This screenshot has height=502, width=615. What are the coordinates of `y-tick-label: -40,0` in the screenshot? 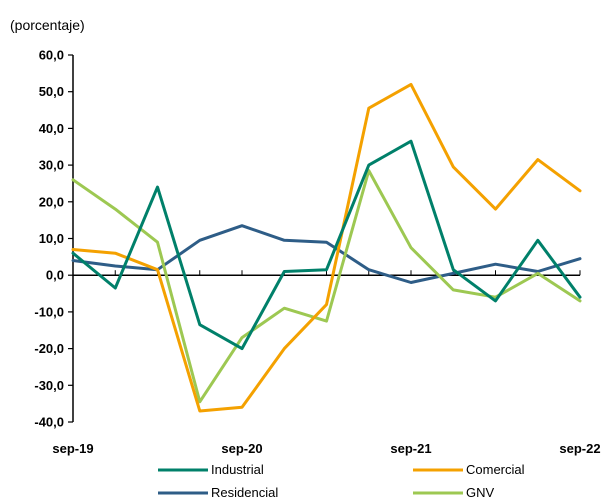 It's located at (49, 422).